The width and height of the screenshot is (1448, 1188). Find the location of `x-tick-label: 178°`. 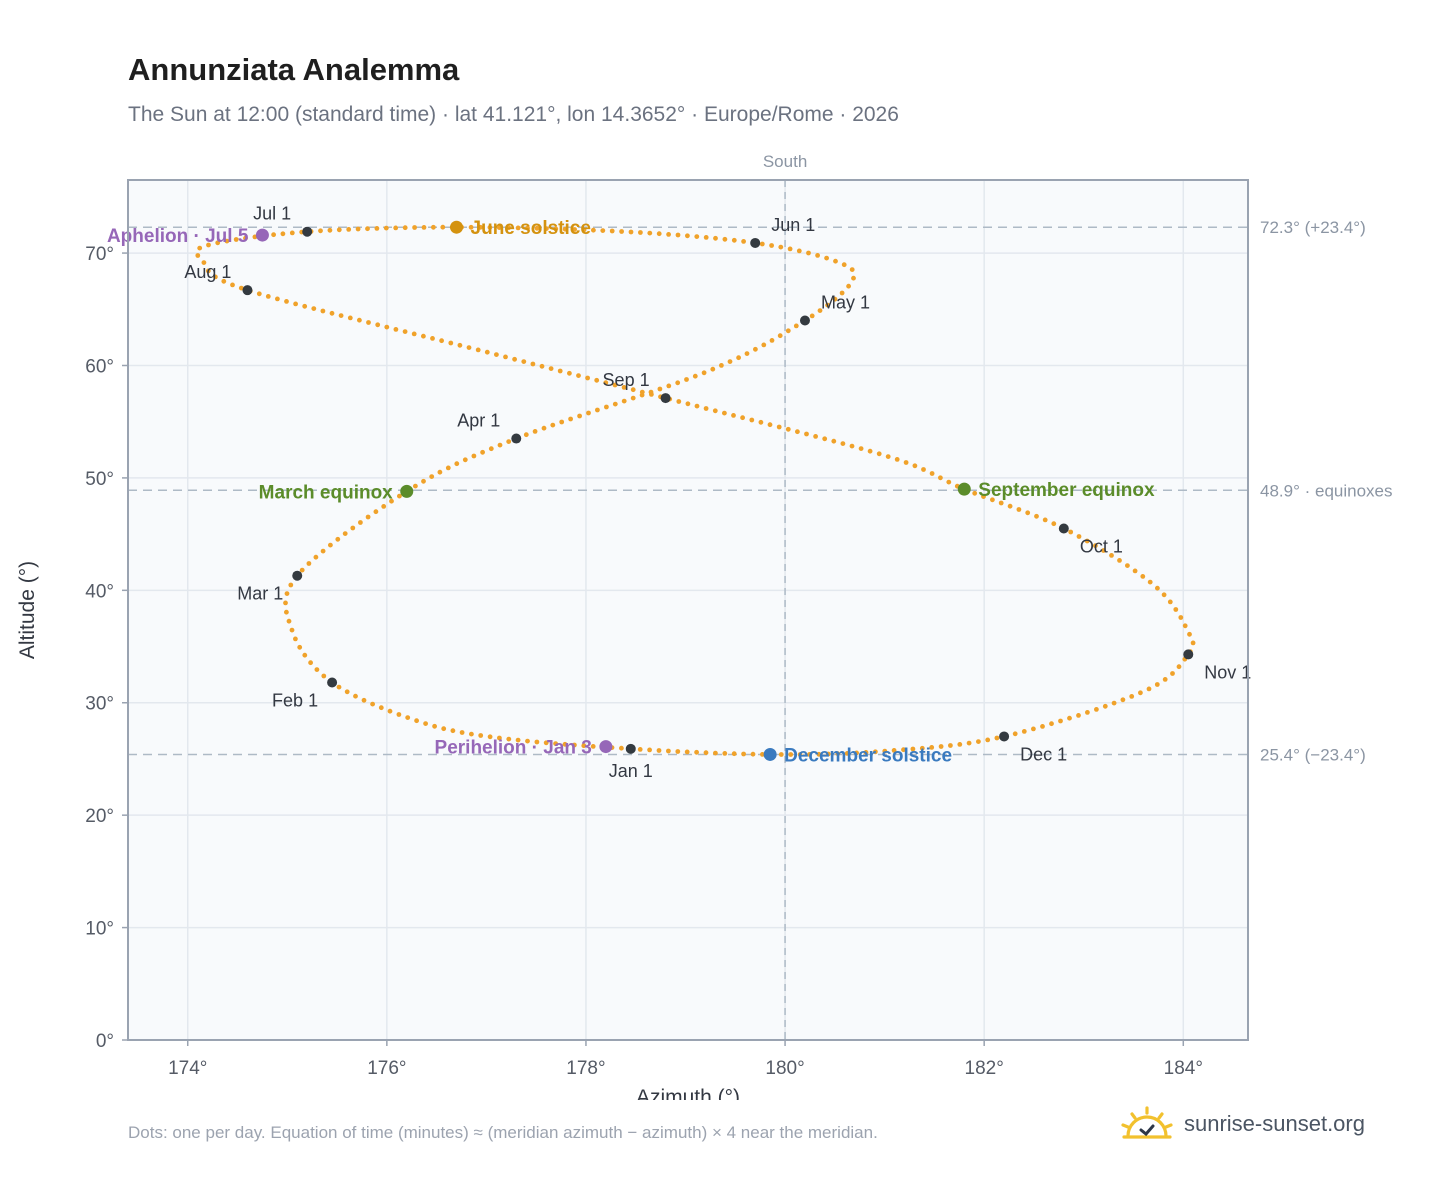

x-tick-label: 178° is located at coordinates (585, 1068).